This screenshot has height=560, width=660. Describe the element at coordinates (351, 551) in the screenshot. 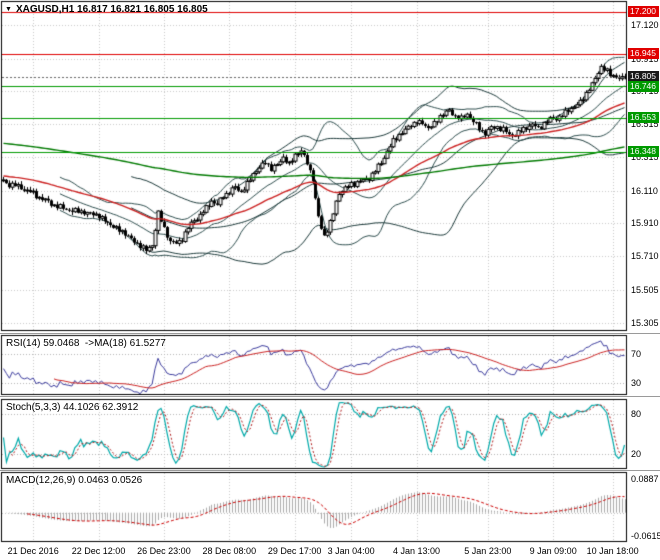

I see `time-axis-label: 3 Jan 04:00` at that location.